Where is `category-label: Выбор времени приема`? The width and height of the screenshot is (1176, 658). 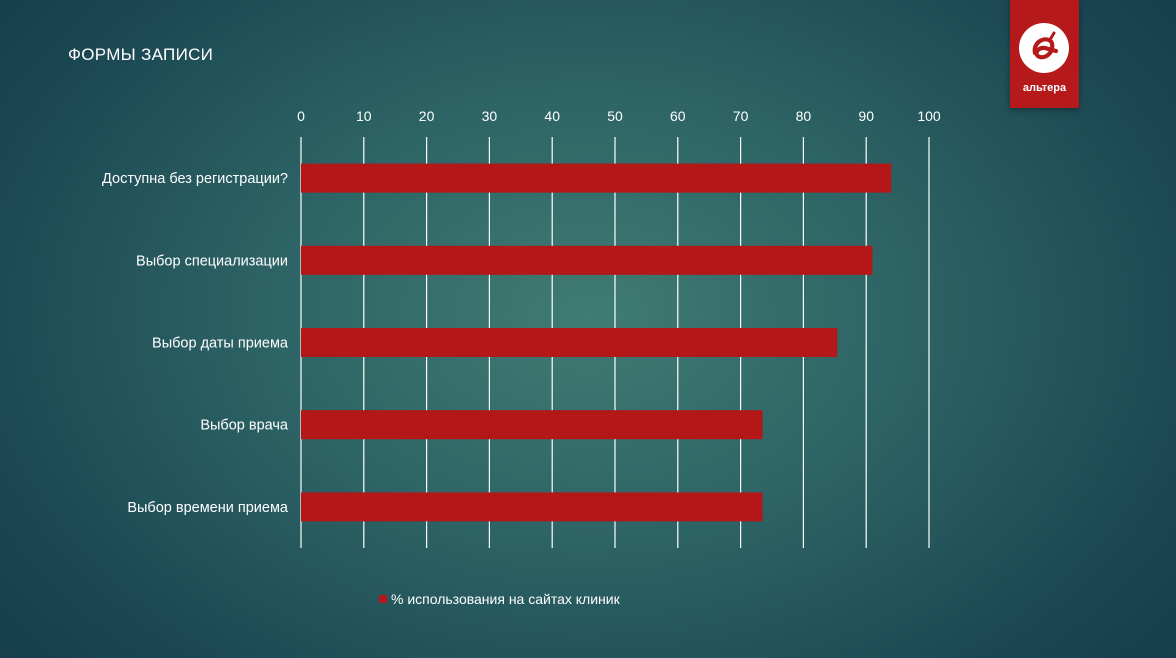
category-label: Выбор времени приема is located at coordinates (208, 508).